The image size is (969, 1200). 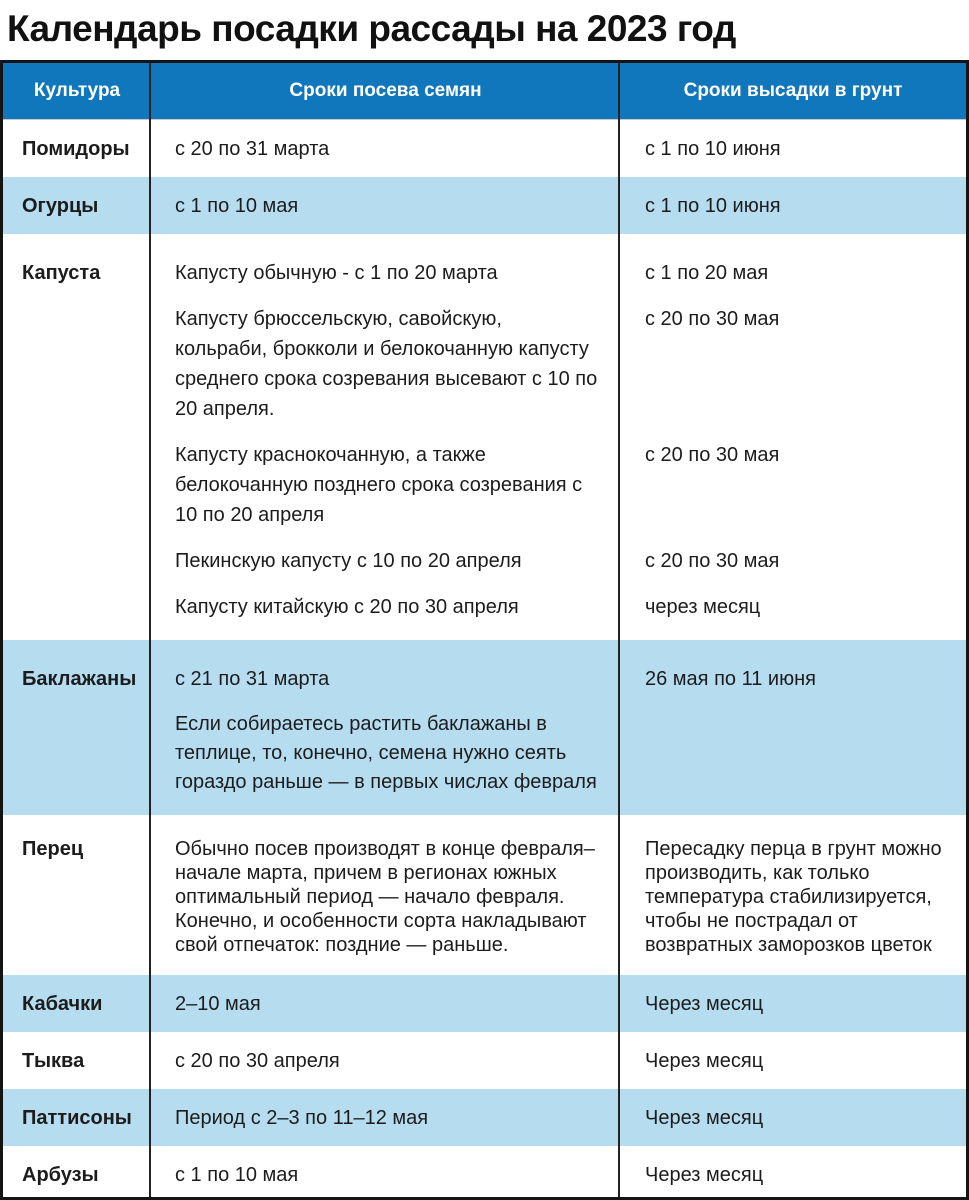 What do you see at coordinates (793, 761) in the screenshot?
I see `planting-dates` at bounding box center [793, 761].